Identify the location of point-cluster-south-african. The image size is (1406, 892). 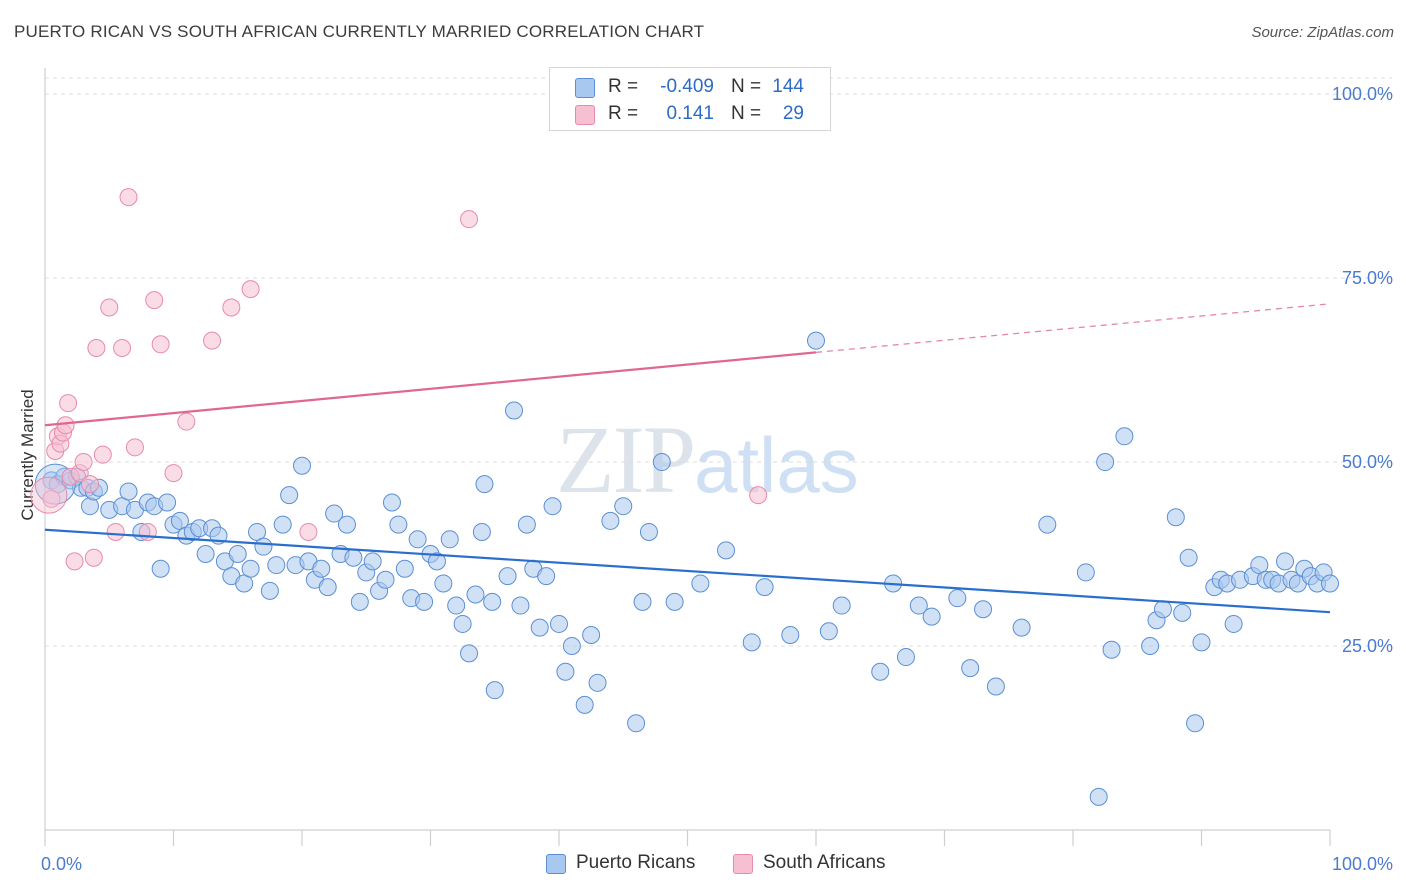
(49, 495).